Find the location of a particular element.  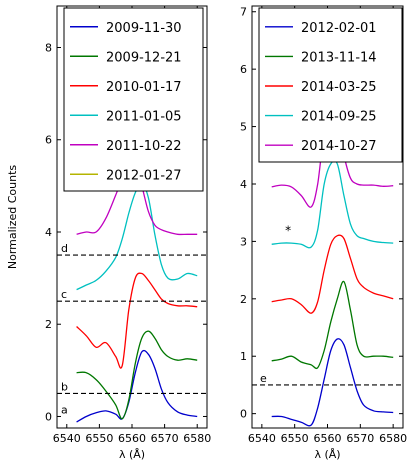

reference-label-0: e is located at coordinates (263, 378).